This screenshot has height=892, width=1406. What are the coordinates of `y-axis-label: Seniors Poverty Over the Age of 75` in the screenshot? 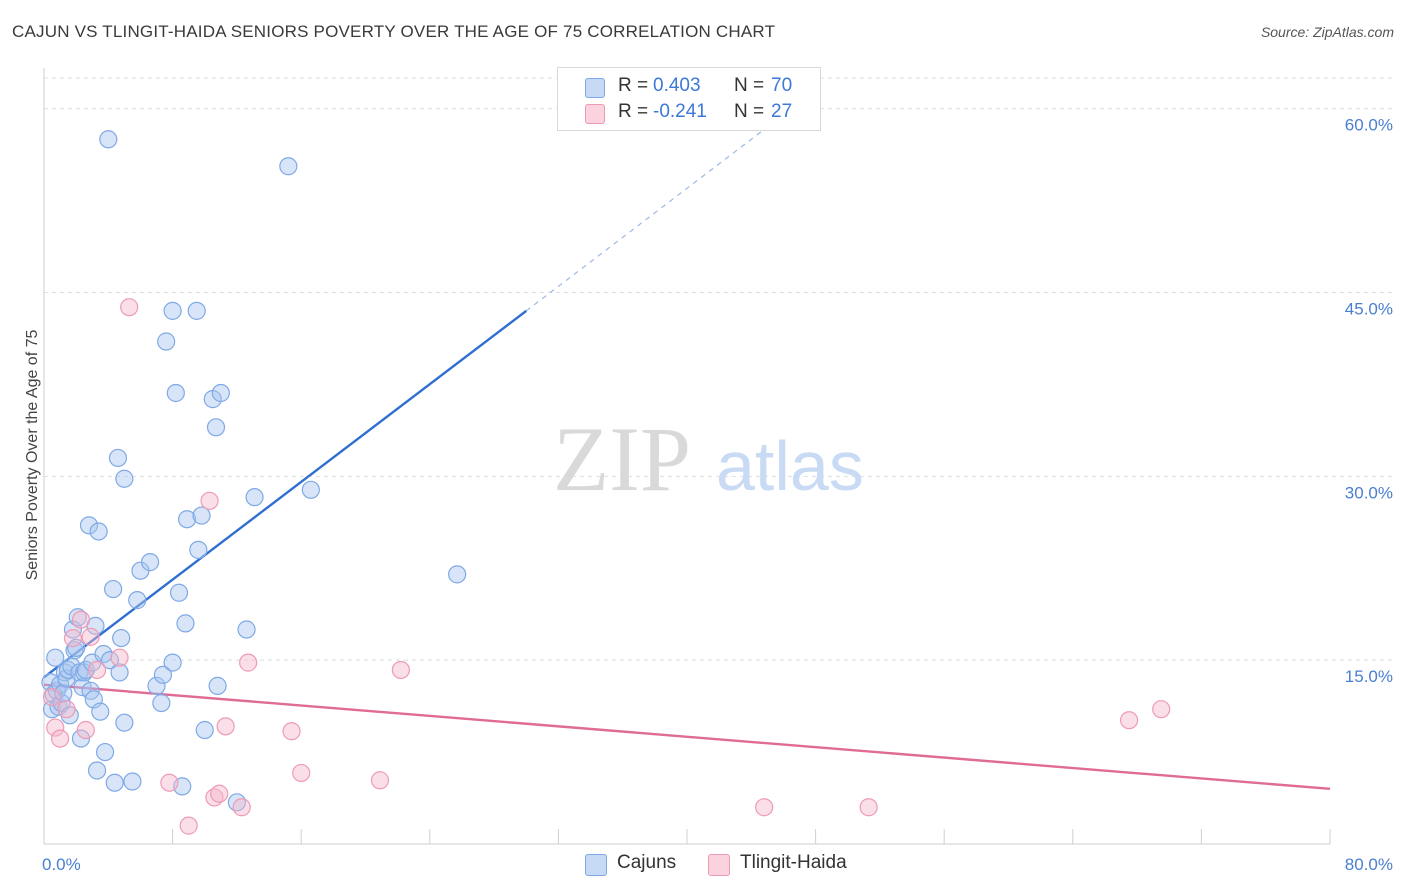 It's located at (32, 455).